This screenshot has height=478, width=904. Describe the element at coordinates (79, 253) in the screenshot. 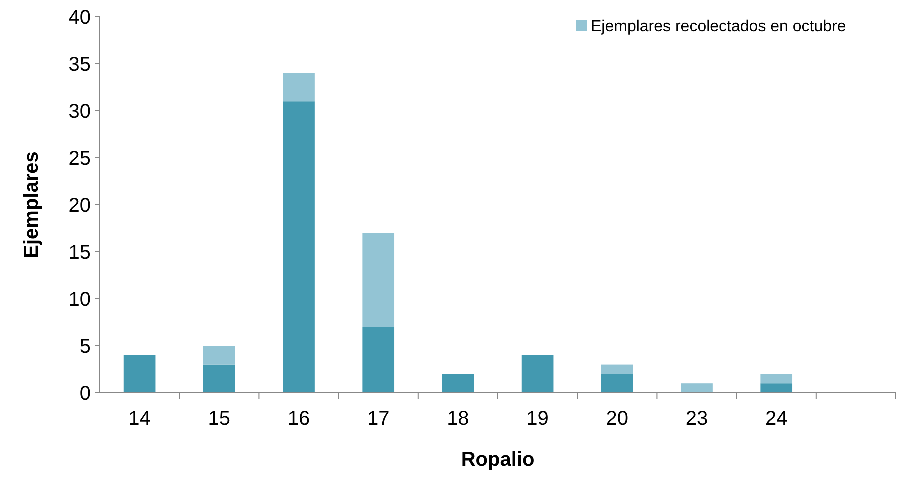

I see `y-tick-label: 15` at that location.